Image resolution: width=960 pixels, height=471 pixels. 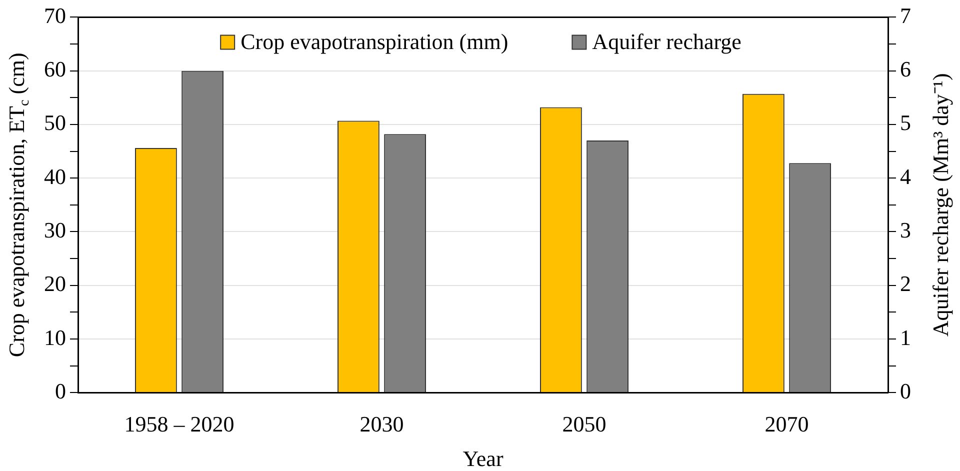 I want to click on y2-tick-label: 6, so click(x=905, y=69).